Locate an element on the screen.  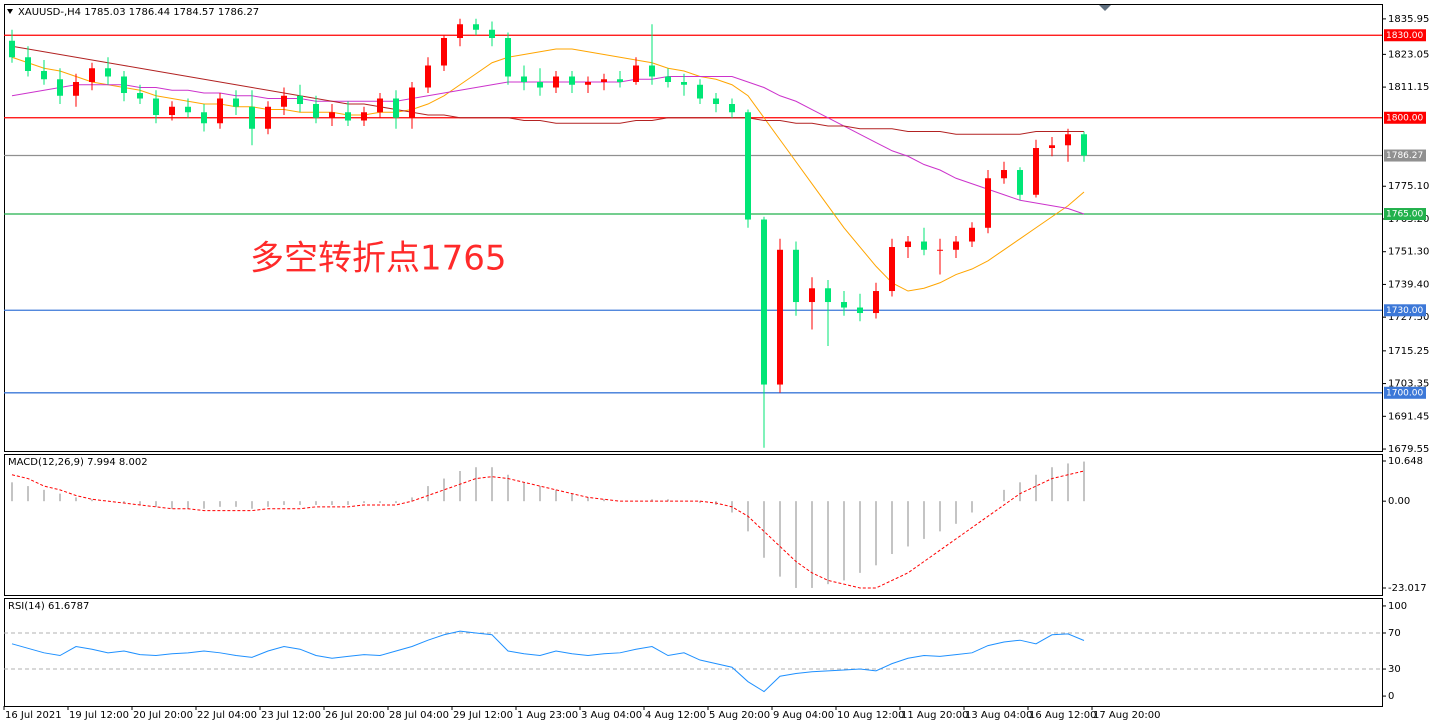
y-tick-label: 70 is located at coordinates (1394, 633).